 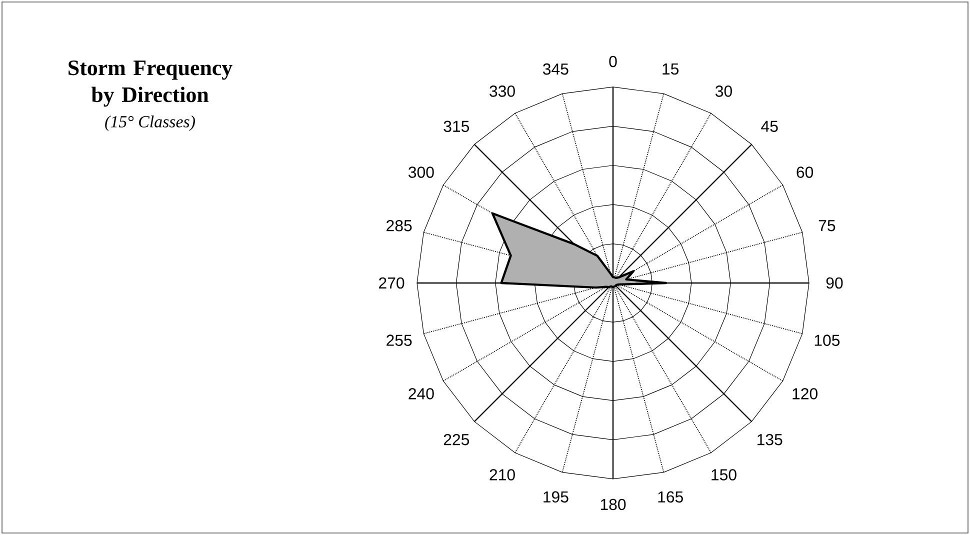 What do you see at coordinates (502, 91) in the screenshot?
I see `spoke-label: 330` at bounding box center [502, 91].